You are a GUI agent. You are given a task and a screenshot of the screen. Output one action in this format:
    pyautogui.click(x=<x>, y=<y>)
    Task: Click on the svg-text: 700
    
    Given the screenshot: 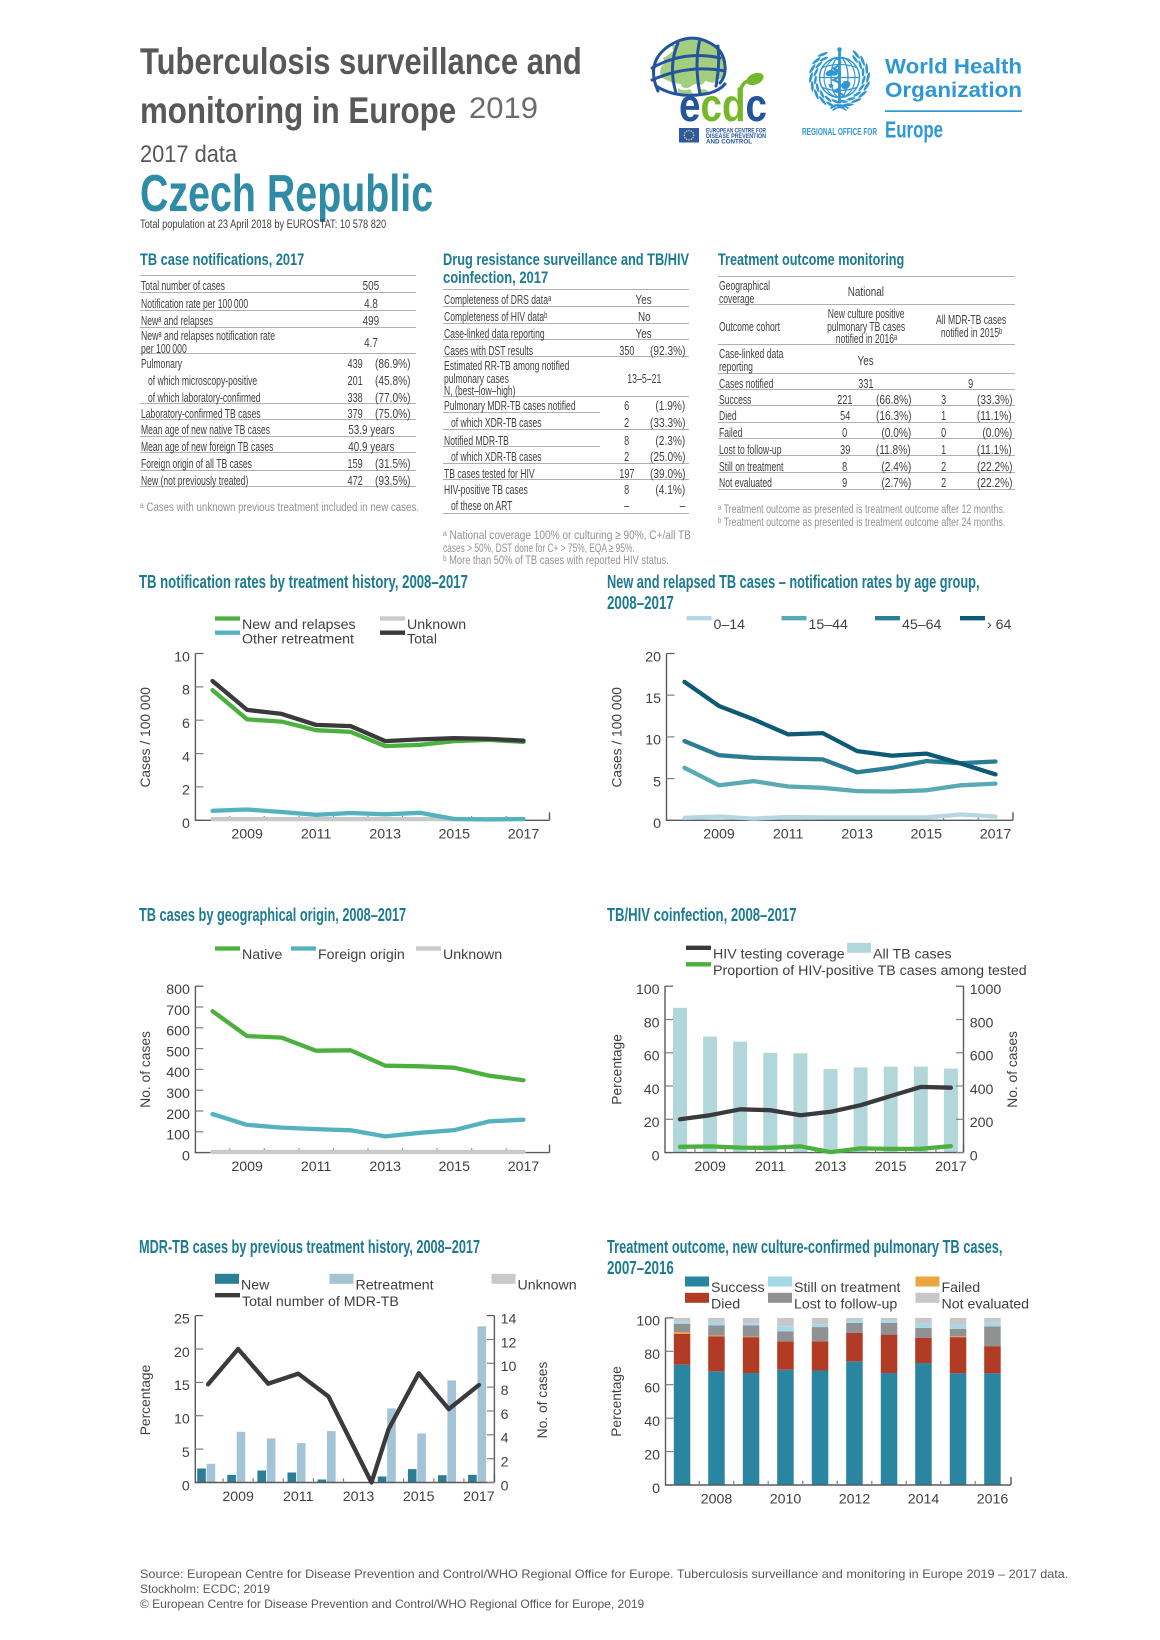 What is the action you would take?
    pyautogui.click(x=178, y=1011)
    